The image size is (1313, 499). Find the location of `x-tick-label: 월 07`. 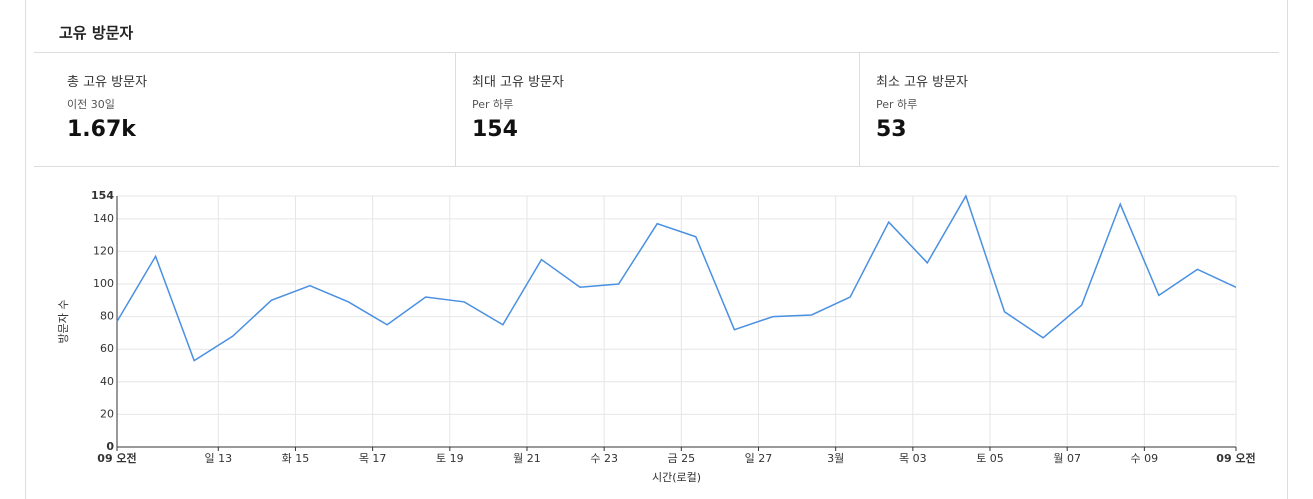

x-tick-label: 월 07 is located at coordinates (1067, 458).